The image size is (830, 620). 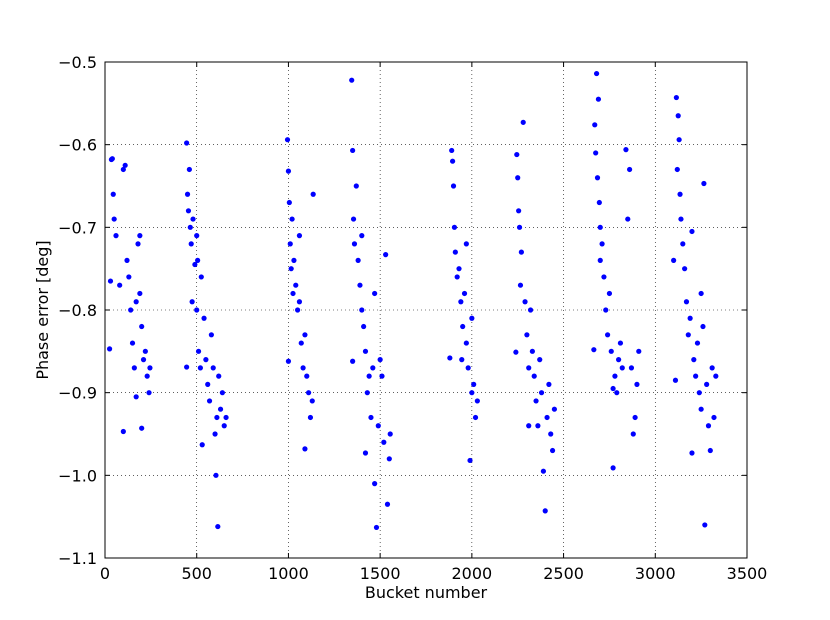 I want to click on y-tick-label: −0.7, so click(x=77, y=227).